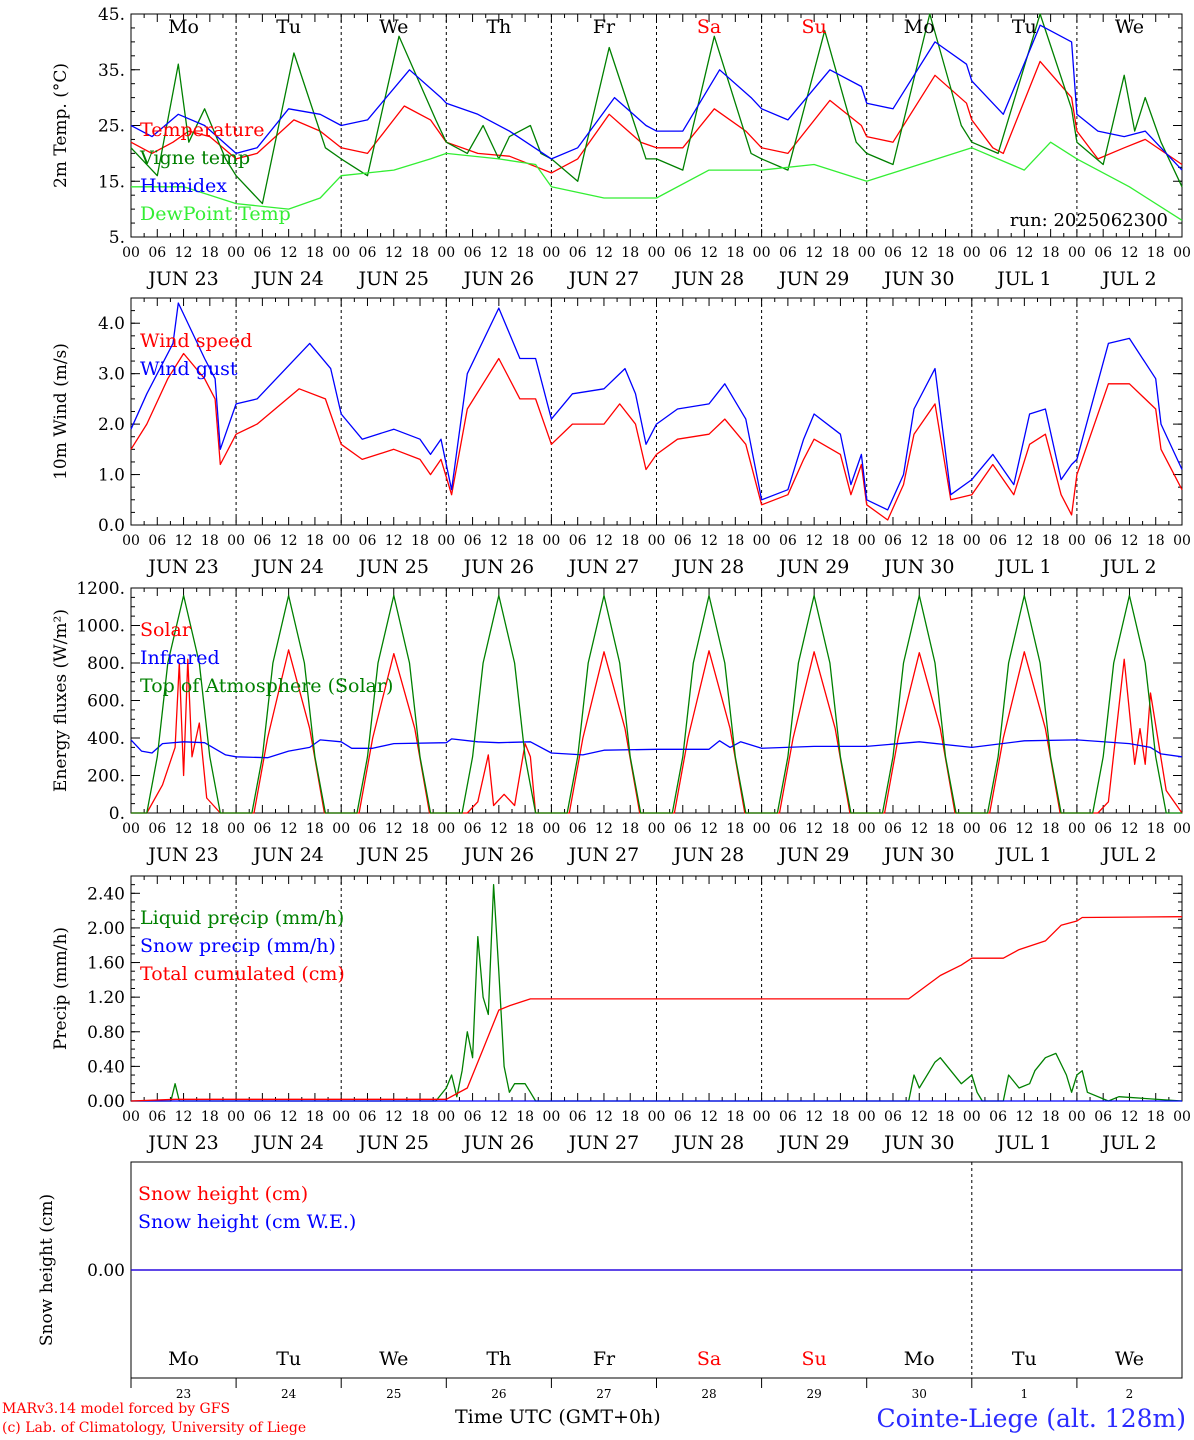 This screenshot has width=1194, height=1440. Describe the element at coordinates (242, 974) in the screenshot. I see `legend-entry: Total cumulated (cm)` at that location.